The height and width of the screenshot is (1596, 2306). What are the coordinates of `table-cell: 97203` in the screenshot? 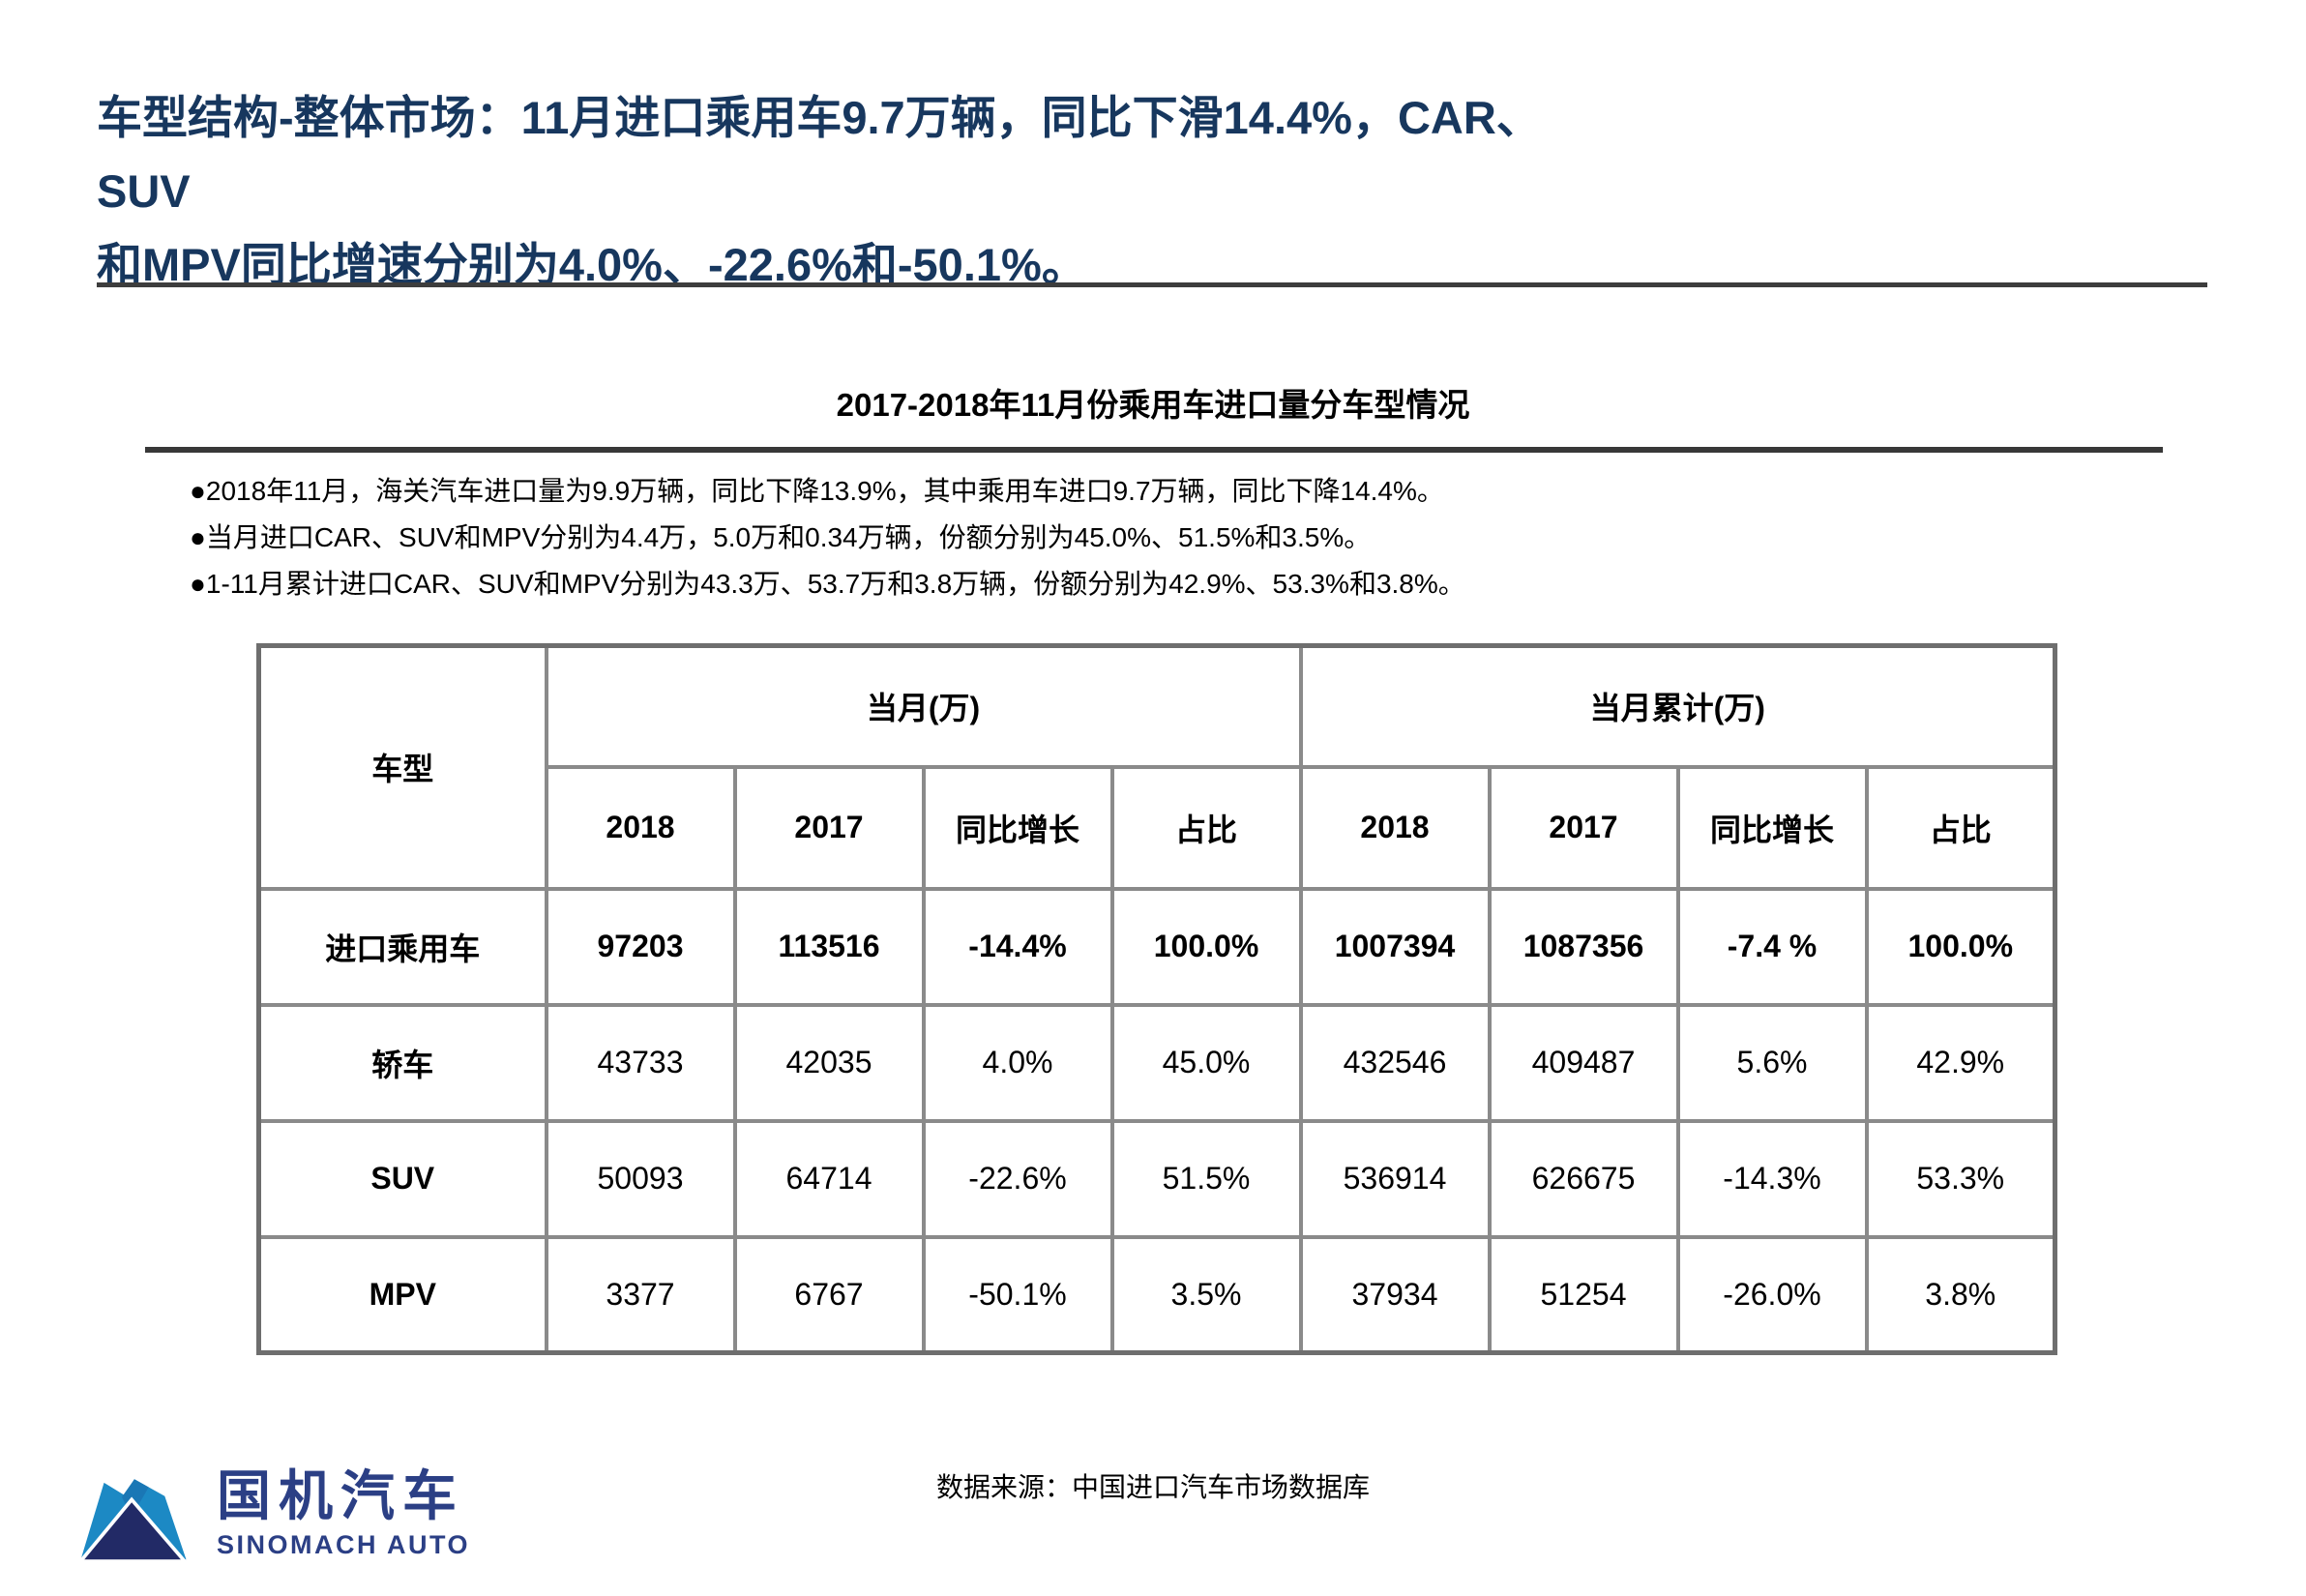 It's located at (640, 946).